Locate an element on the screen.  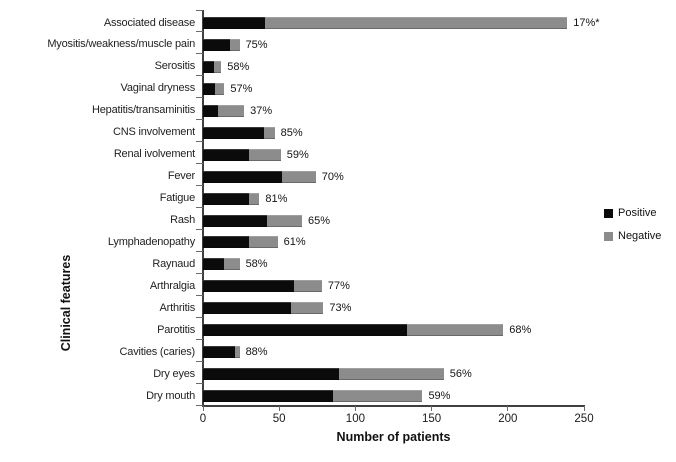
chart-row: Parotitis 68% is located at coordinates (370, 328).